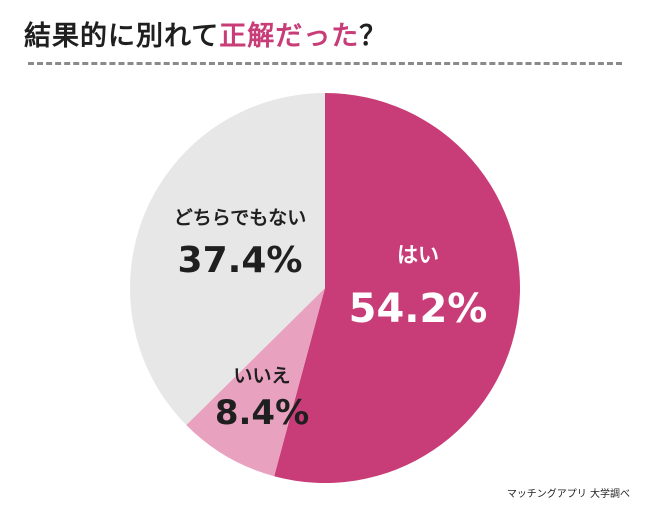 Image resolution: width=650 pixels, height=512 pixels. What do you see at coordinates (262, 413) in the screenshot?
I see `slice-value-2: 8.4%` at bounding box center [262, 413].